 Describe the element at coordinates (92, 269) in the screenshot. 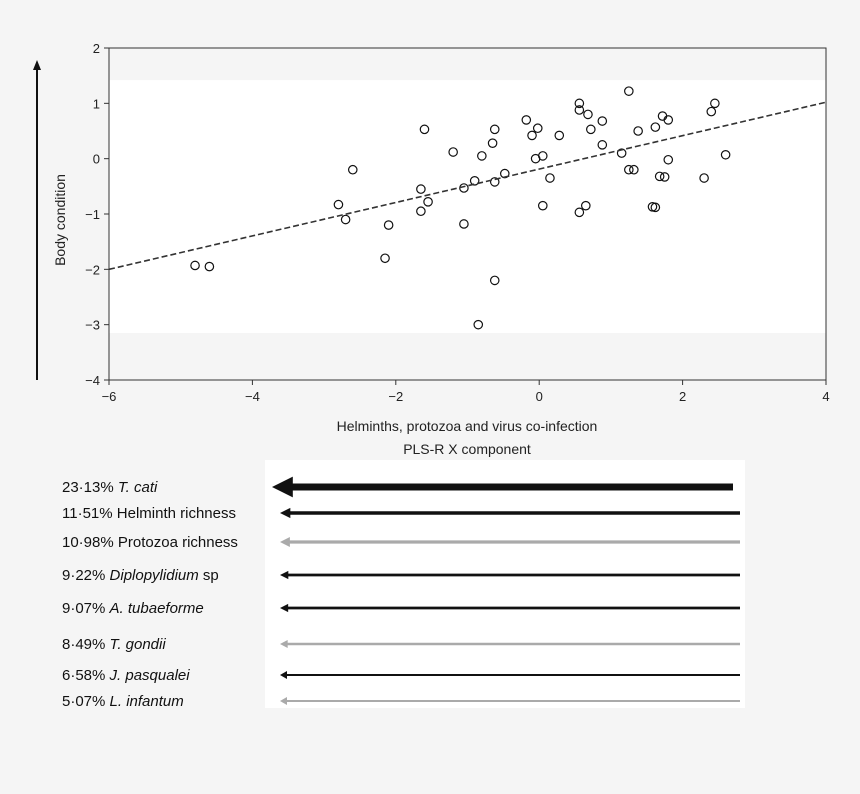

I see `y-tick-label-4: −2` at that location.